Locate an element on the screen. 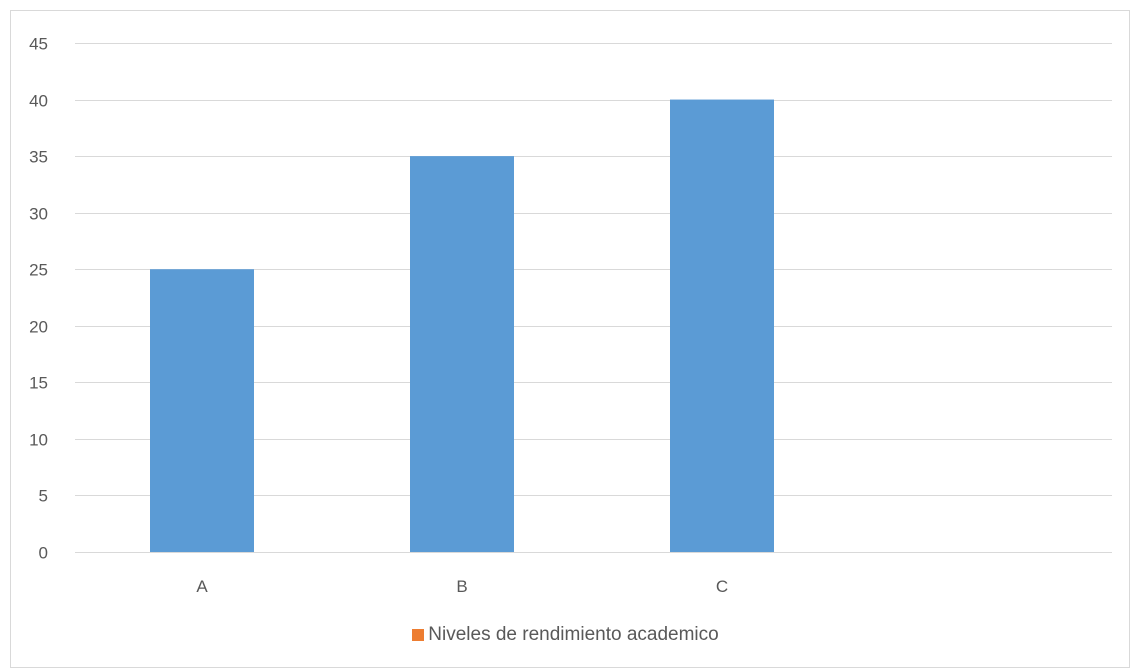  bar-A is located at coordinates (202, 410).